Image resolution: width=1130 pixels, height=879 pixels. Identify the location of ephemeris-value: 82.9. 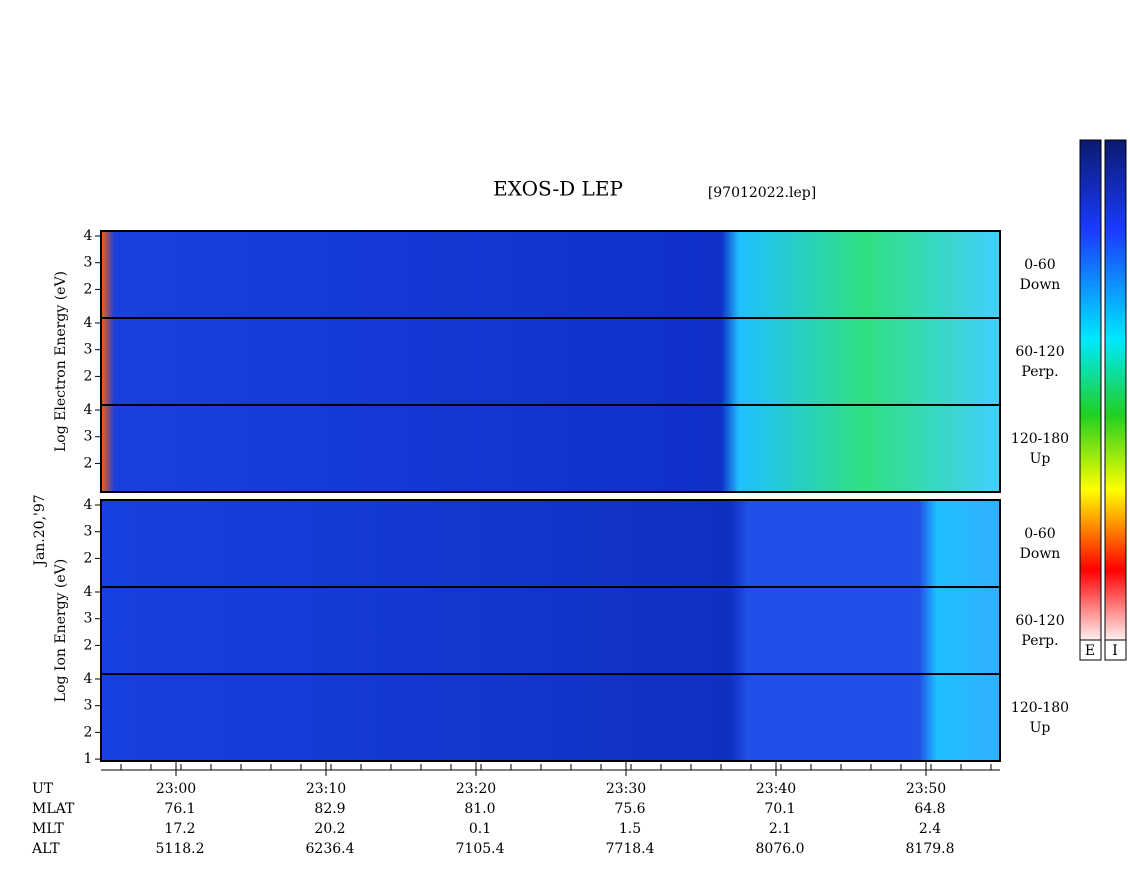
(329, 809).